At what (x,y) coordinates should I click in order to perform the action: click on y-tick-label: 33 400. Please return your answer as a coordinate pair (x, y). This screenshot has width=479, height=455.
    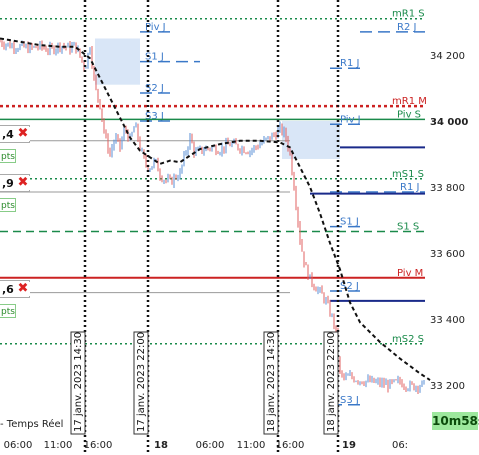
    Looking at the image, I should click on (447, 320).